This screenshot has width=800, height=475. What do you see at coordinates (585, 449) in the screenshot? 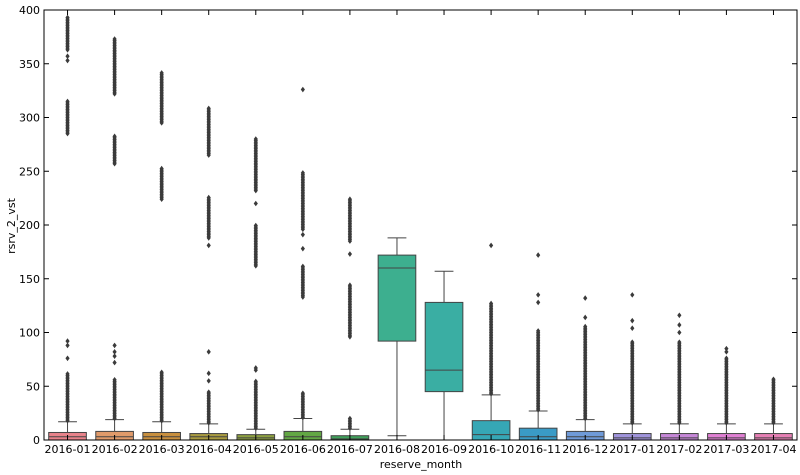
I see `x-tick-label: 2016-12` at bounding box center [585, 449].